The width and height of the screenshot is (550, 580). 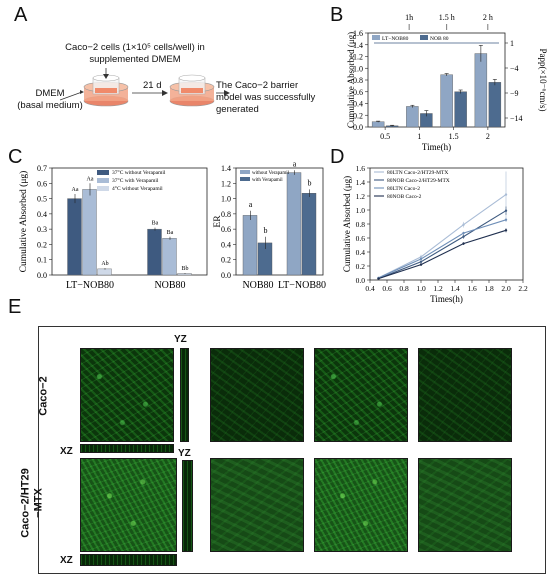 What do you see at coordinates (218, 221) in the screenshot?
I see `y-axis-label: ER` at bounding box center [218, 221].